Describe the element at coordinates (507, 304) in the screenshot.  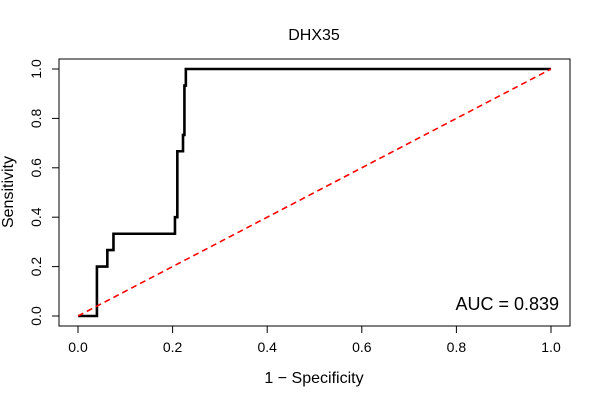
I see `auc-annotation: AUC = 0.839` at that location.